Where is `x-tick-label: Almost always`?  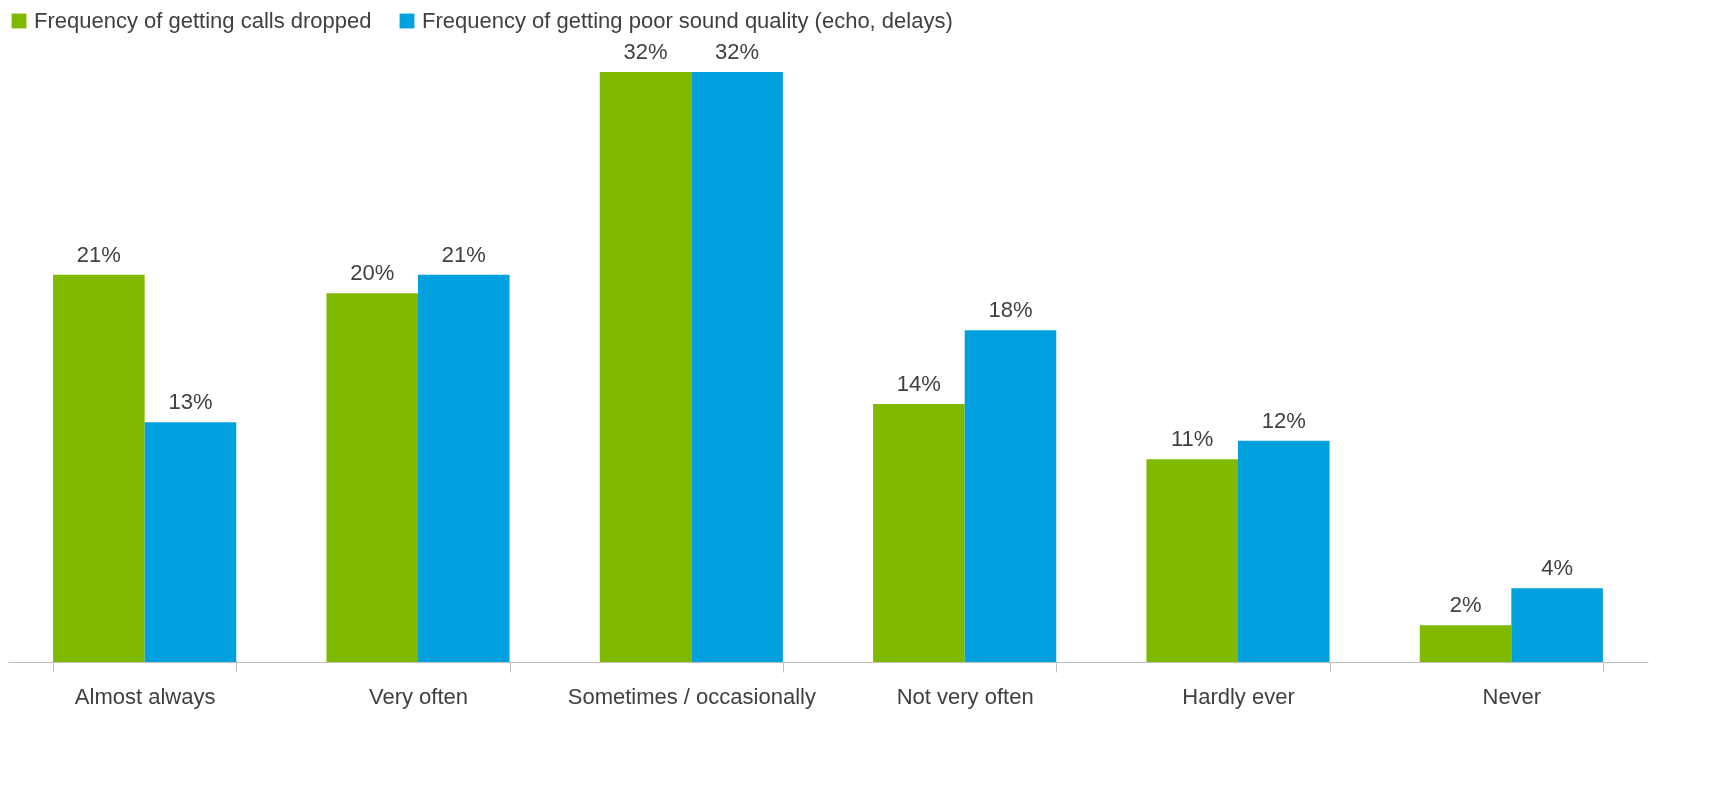 x-tick-label: Almost always is located at coordinates (145, 696).